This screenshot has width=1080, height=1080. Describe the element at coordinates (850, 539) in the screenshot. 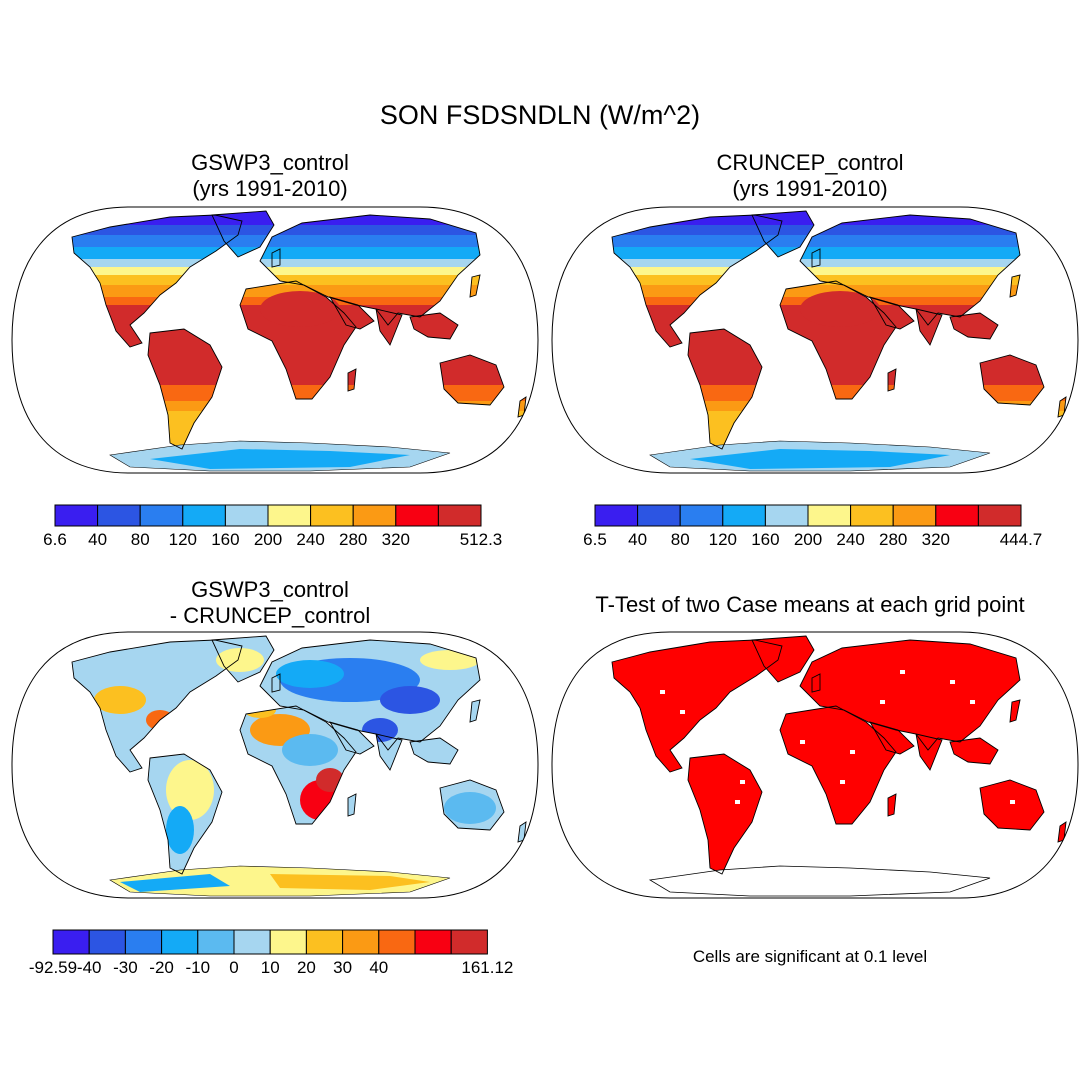

I see `colorbar-tick-label: 240` at that location.